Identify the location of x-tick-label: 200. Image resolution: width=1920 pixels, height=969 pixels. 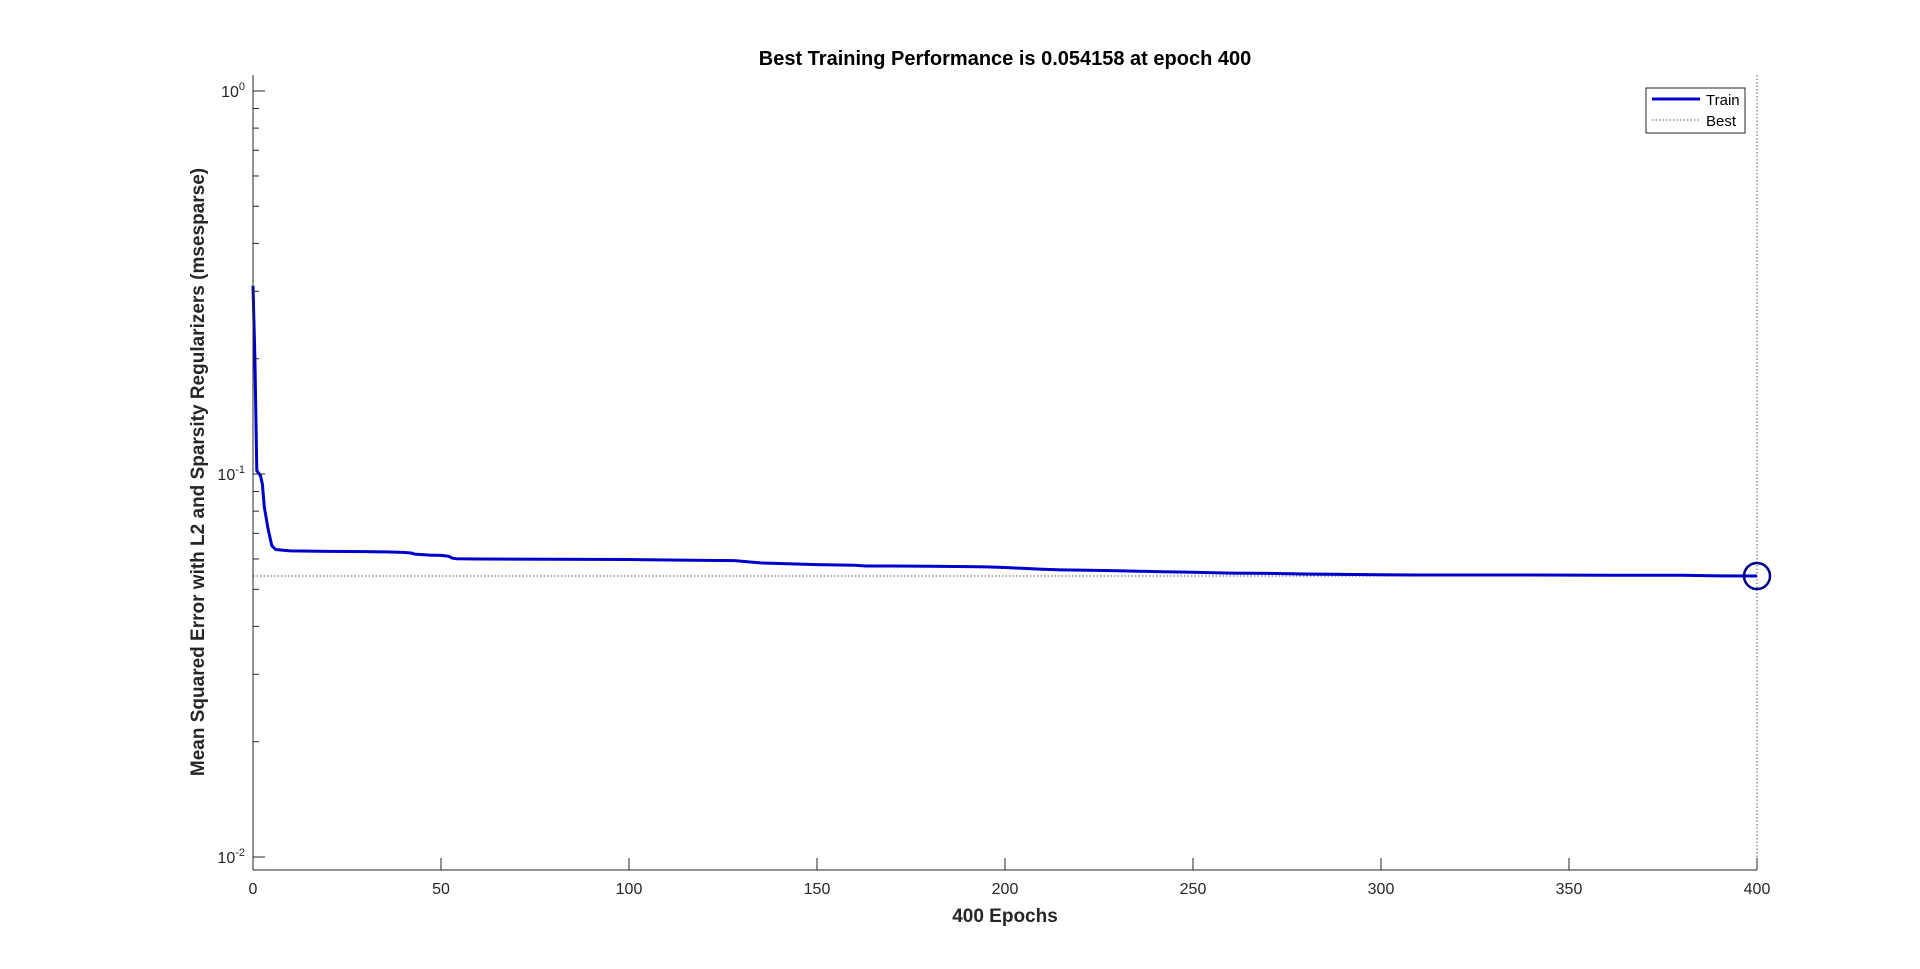
(1005, 889).